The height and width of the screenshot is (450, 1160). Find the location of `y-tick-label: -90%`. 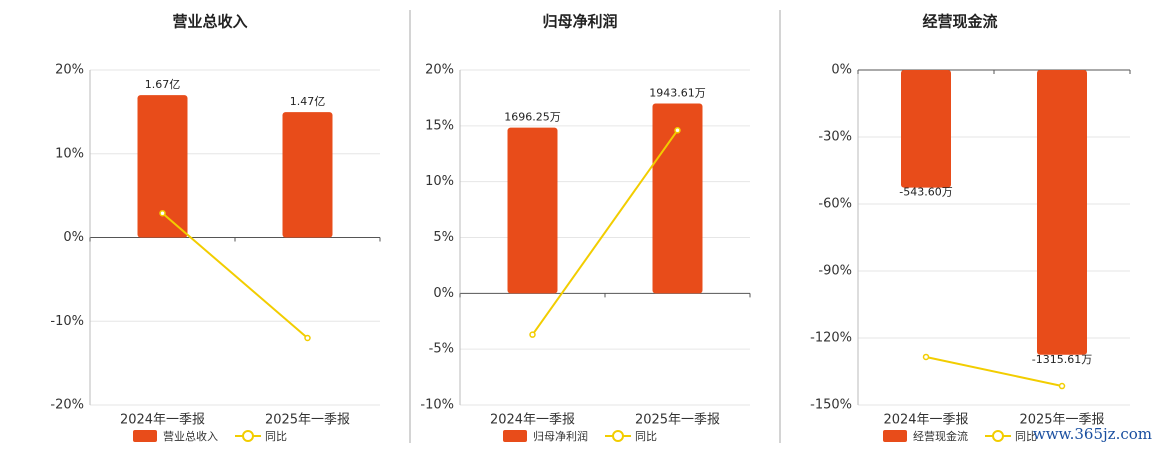

y-tick-label: -90% is located at coordinates (835, 271).